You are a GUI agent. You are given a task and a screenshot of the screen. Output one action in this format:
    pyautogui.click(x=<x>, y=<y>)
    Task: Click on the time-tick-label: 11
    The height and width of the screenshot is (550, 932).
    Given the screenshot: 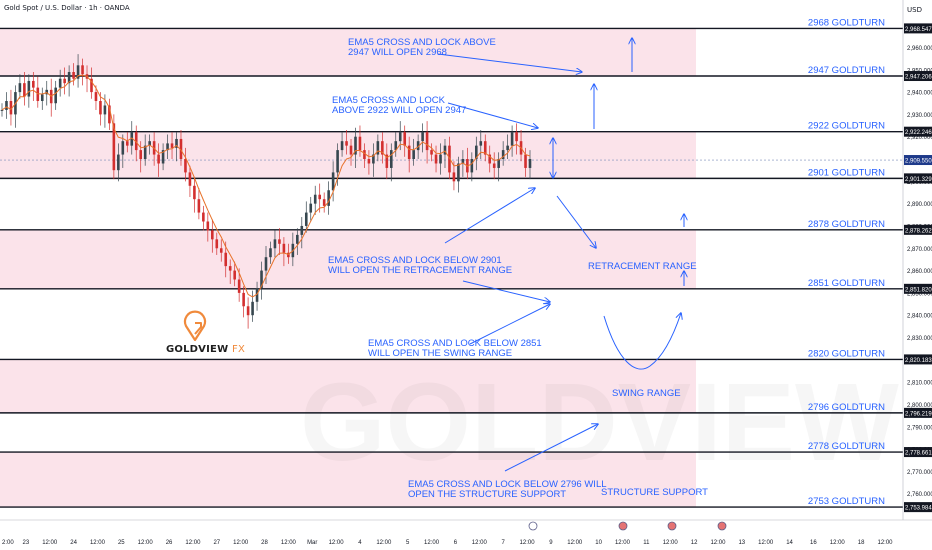 What is the action you would take?
    pyautogui.click(x=646, y=543)
    